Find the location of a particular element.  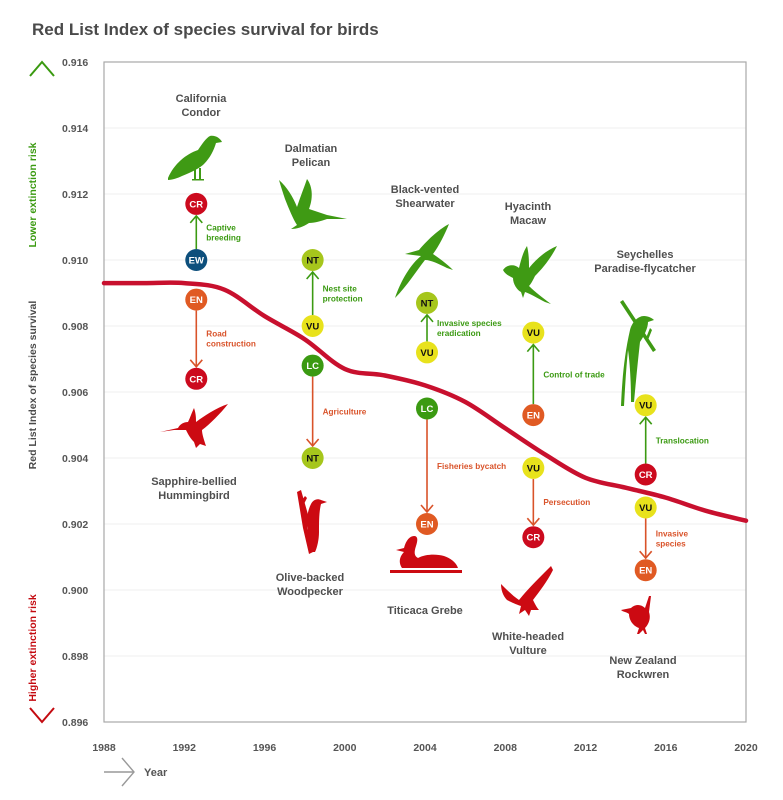

status-badge-from: EW is located at coordinates (196, 260).